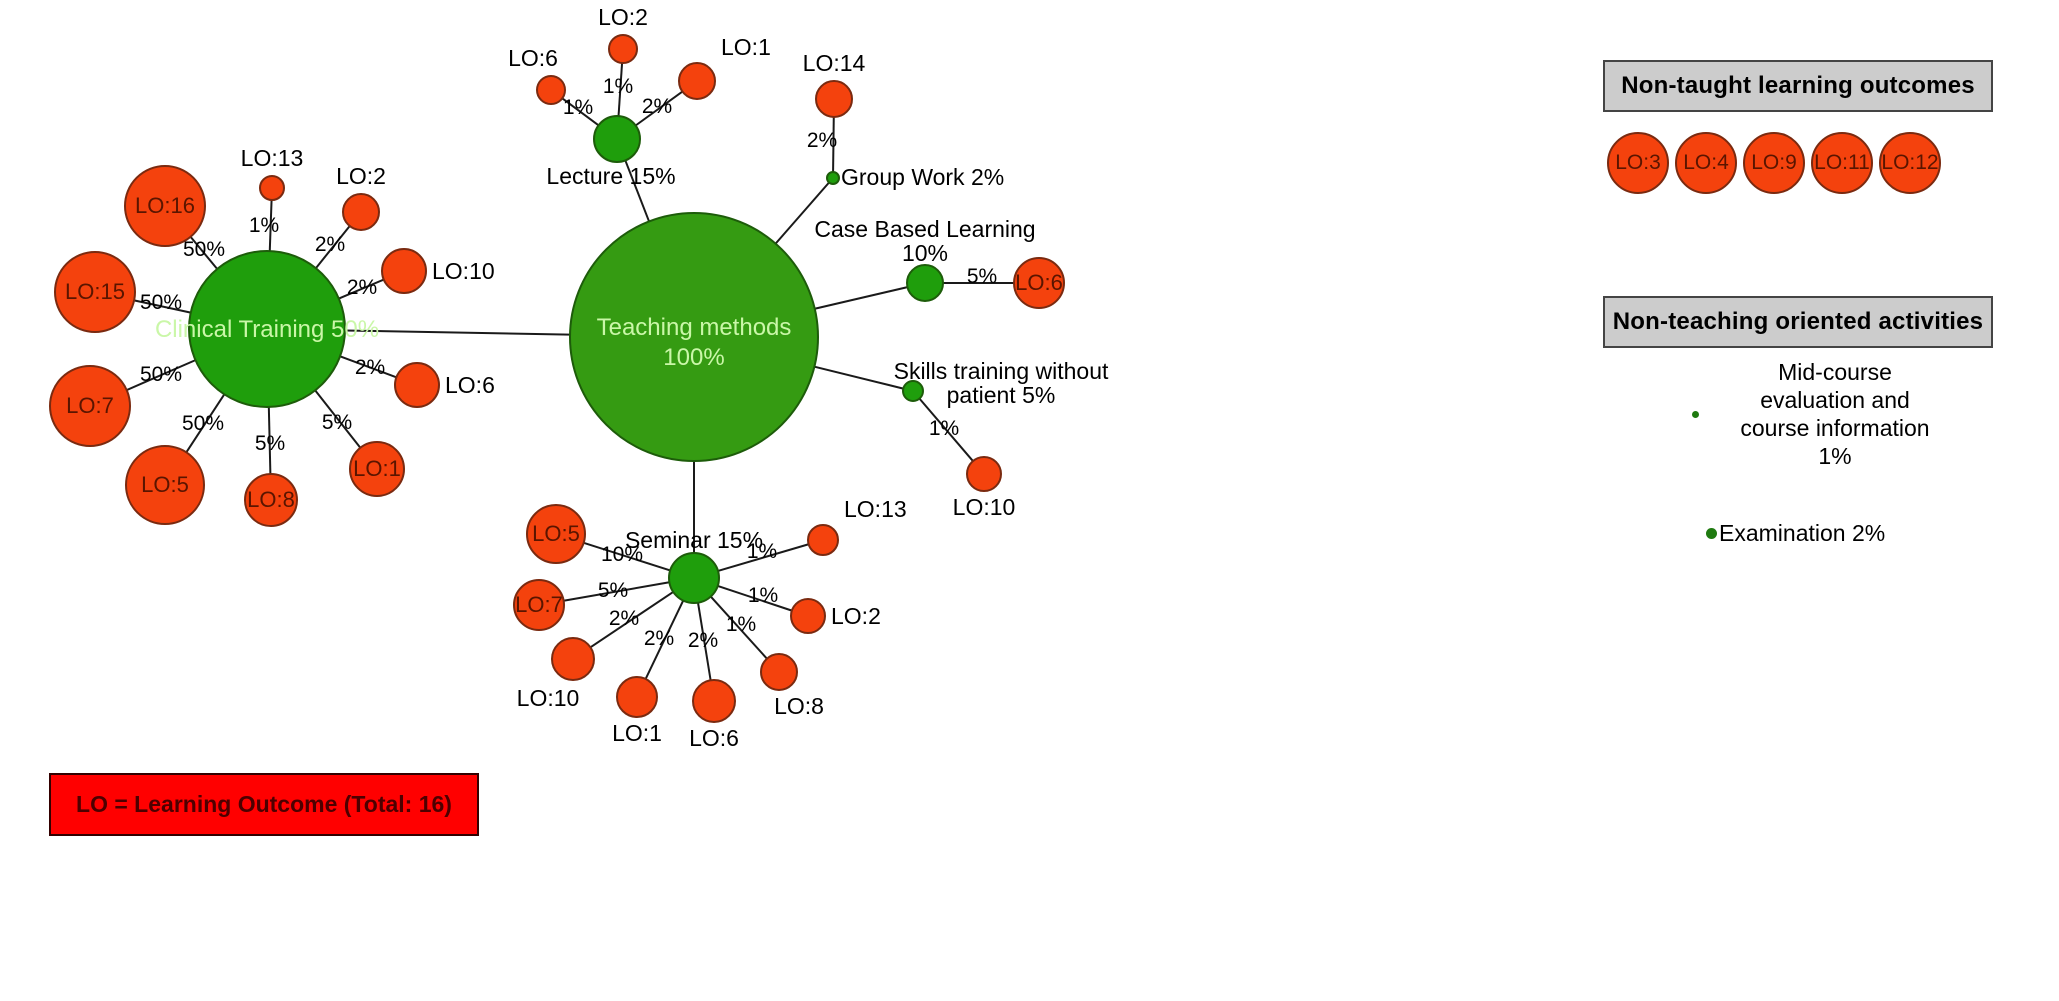 This screenshot has height=1001, width=2059. Describe the element at coordinates (694, 337) in the screenshot. I see `method-node-teaching-methods` at that location.